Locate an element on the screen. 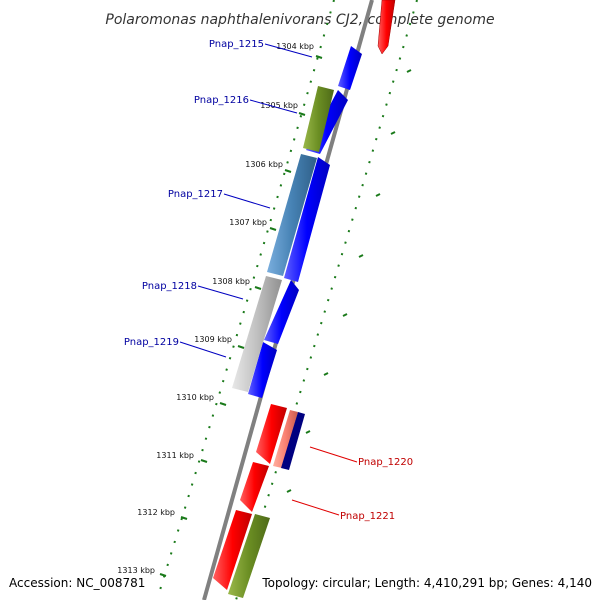 The image size is (600, 600). tick-label-1311: 1311 kbp is located at coordinates (175, 455).